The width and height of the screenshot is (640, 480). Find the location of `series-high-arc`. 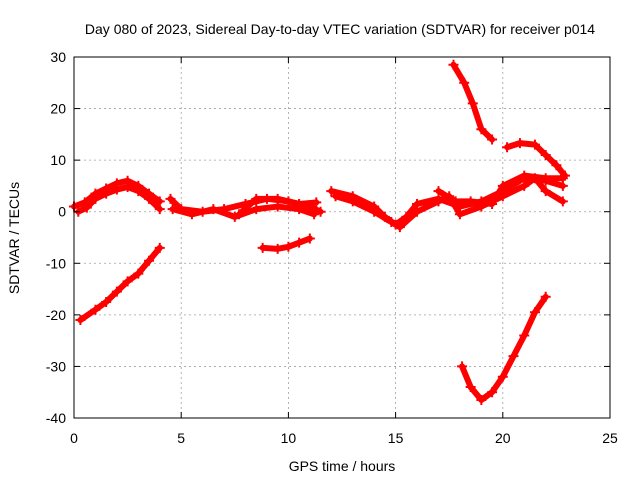

series-high-arc is located at coordinates (473, 102).